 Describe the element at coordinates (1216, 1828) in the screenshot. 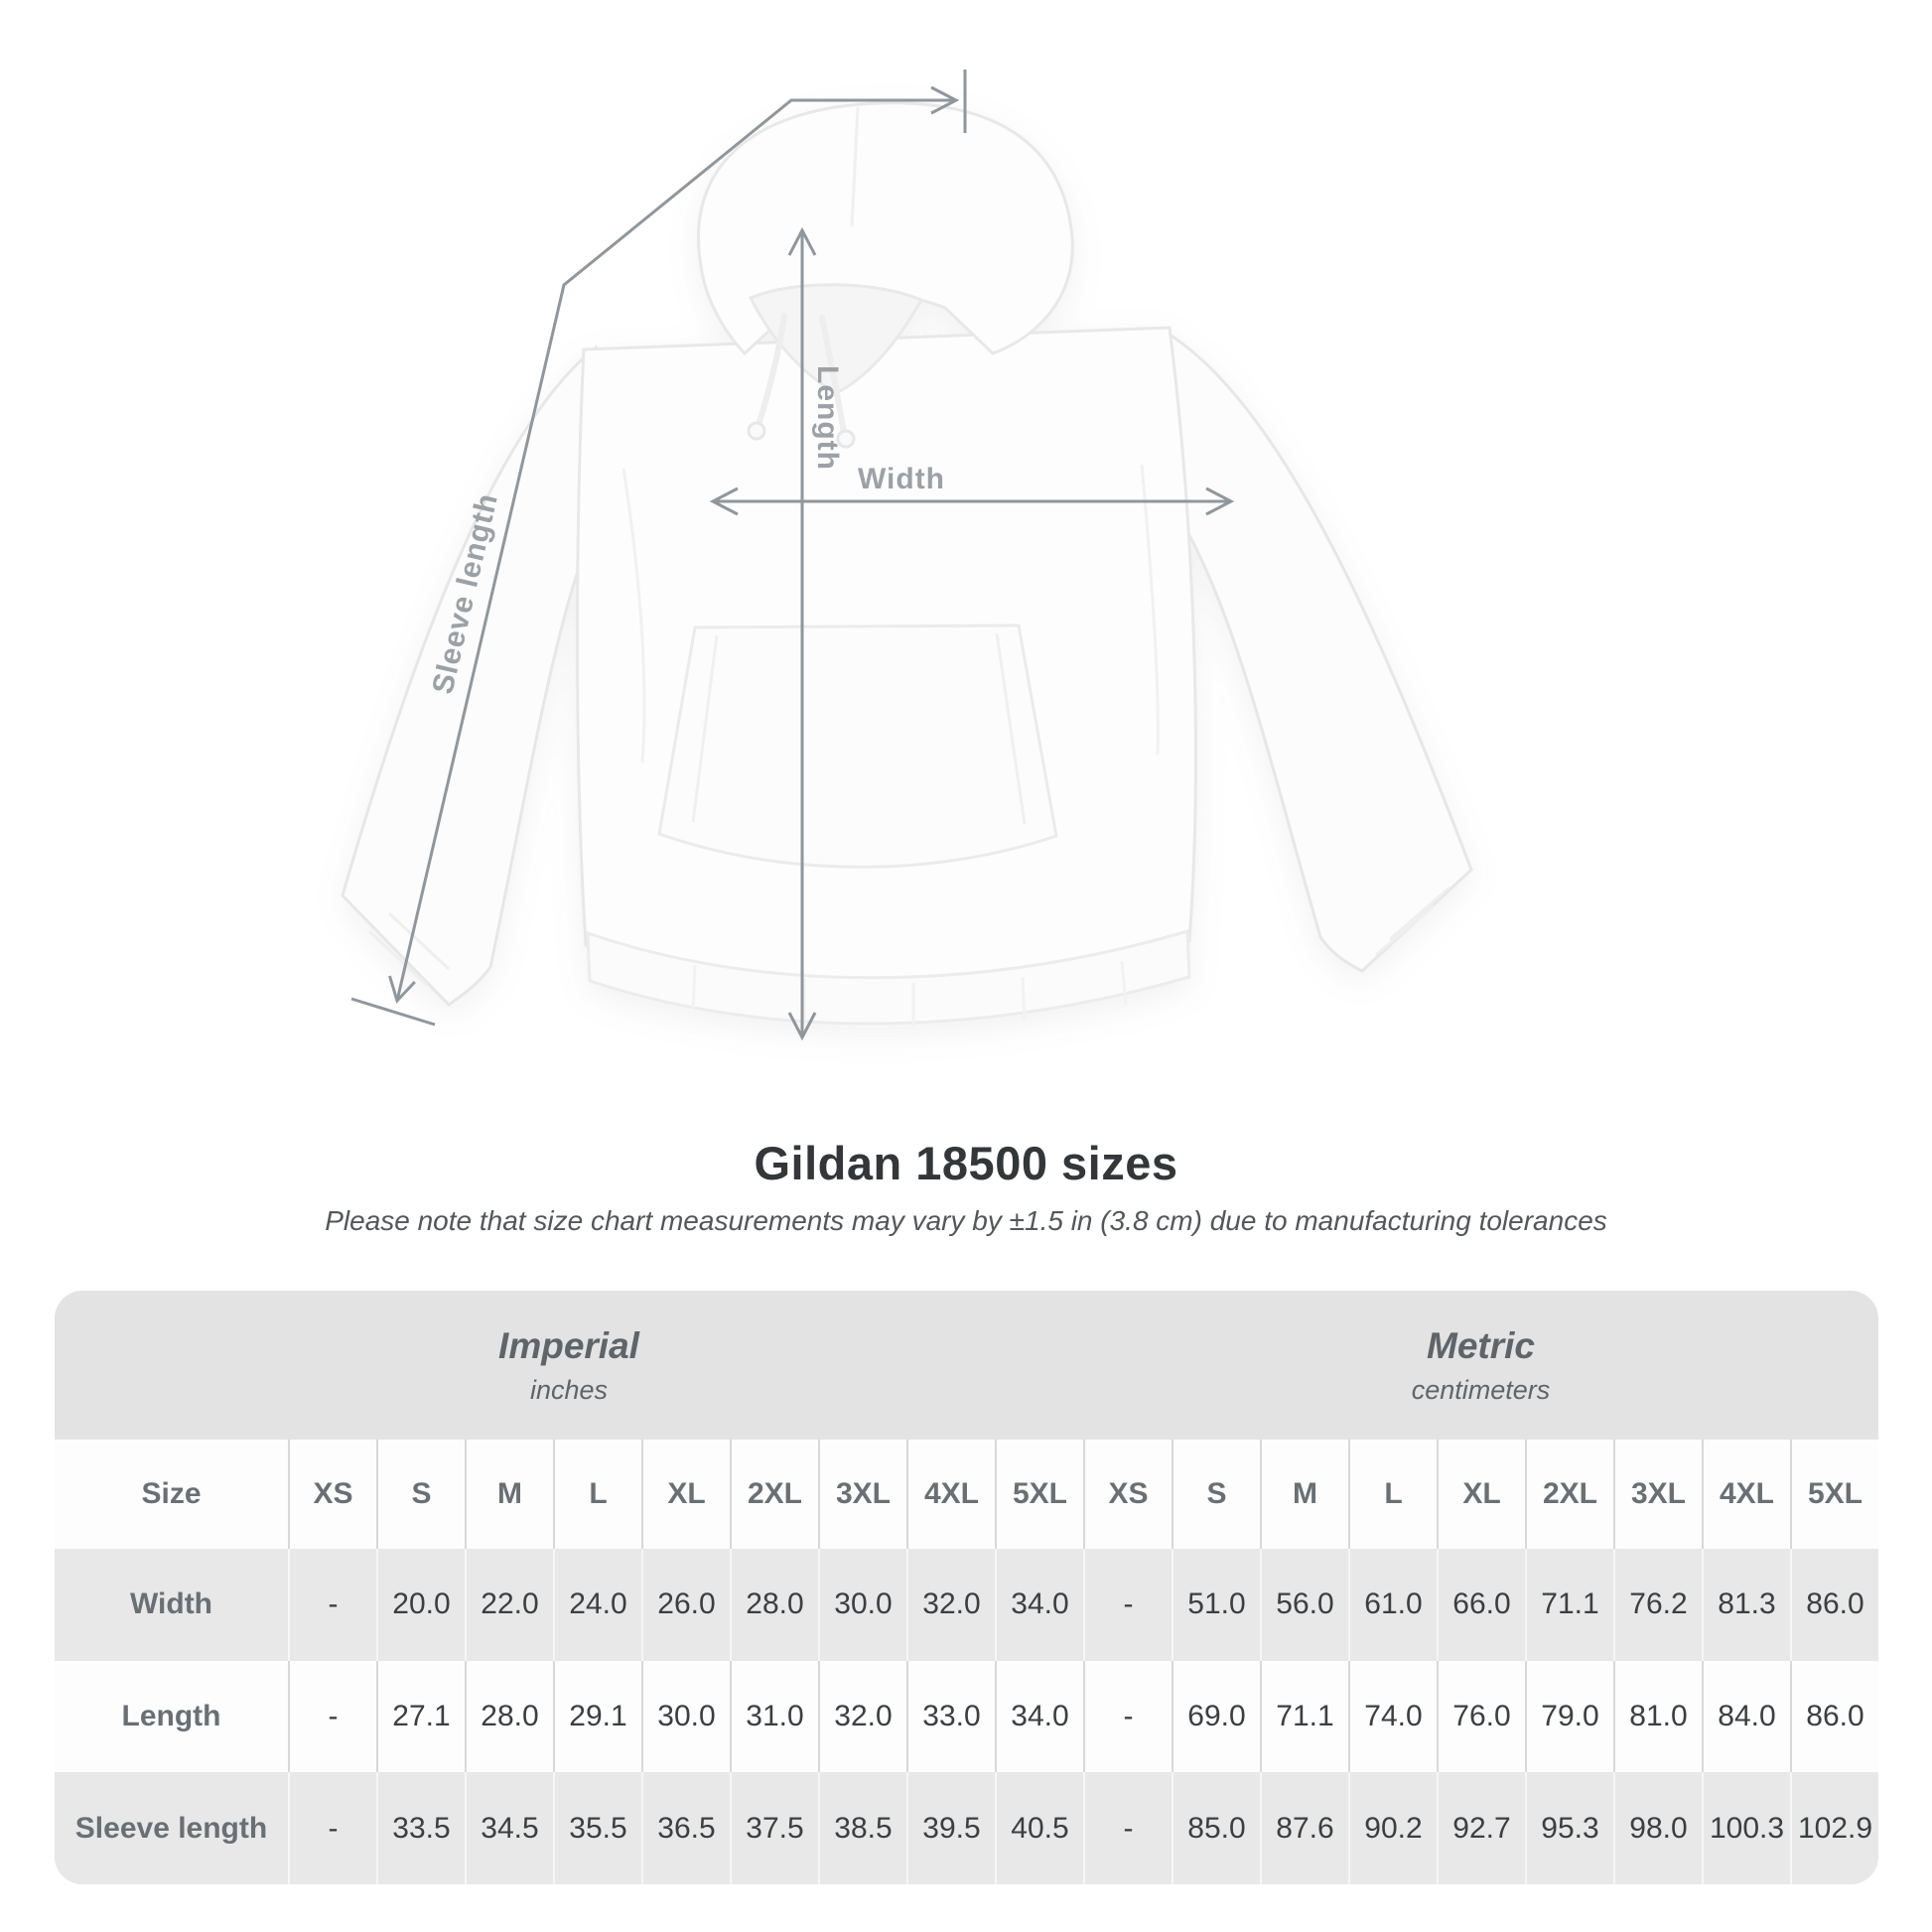

I see `measurement-cell: 85.0` at that location.